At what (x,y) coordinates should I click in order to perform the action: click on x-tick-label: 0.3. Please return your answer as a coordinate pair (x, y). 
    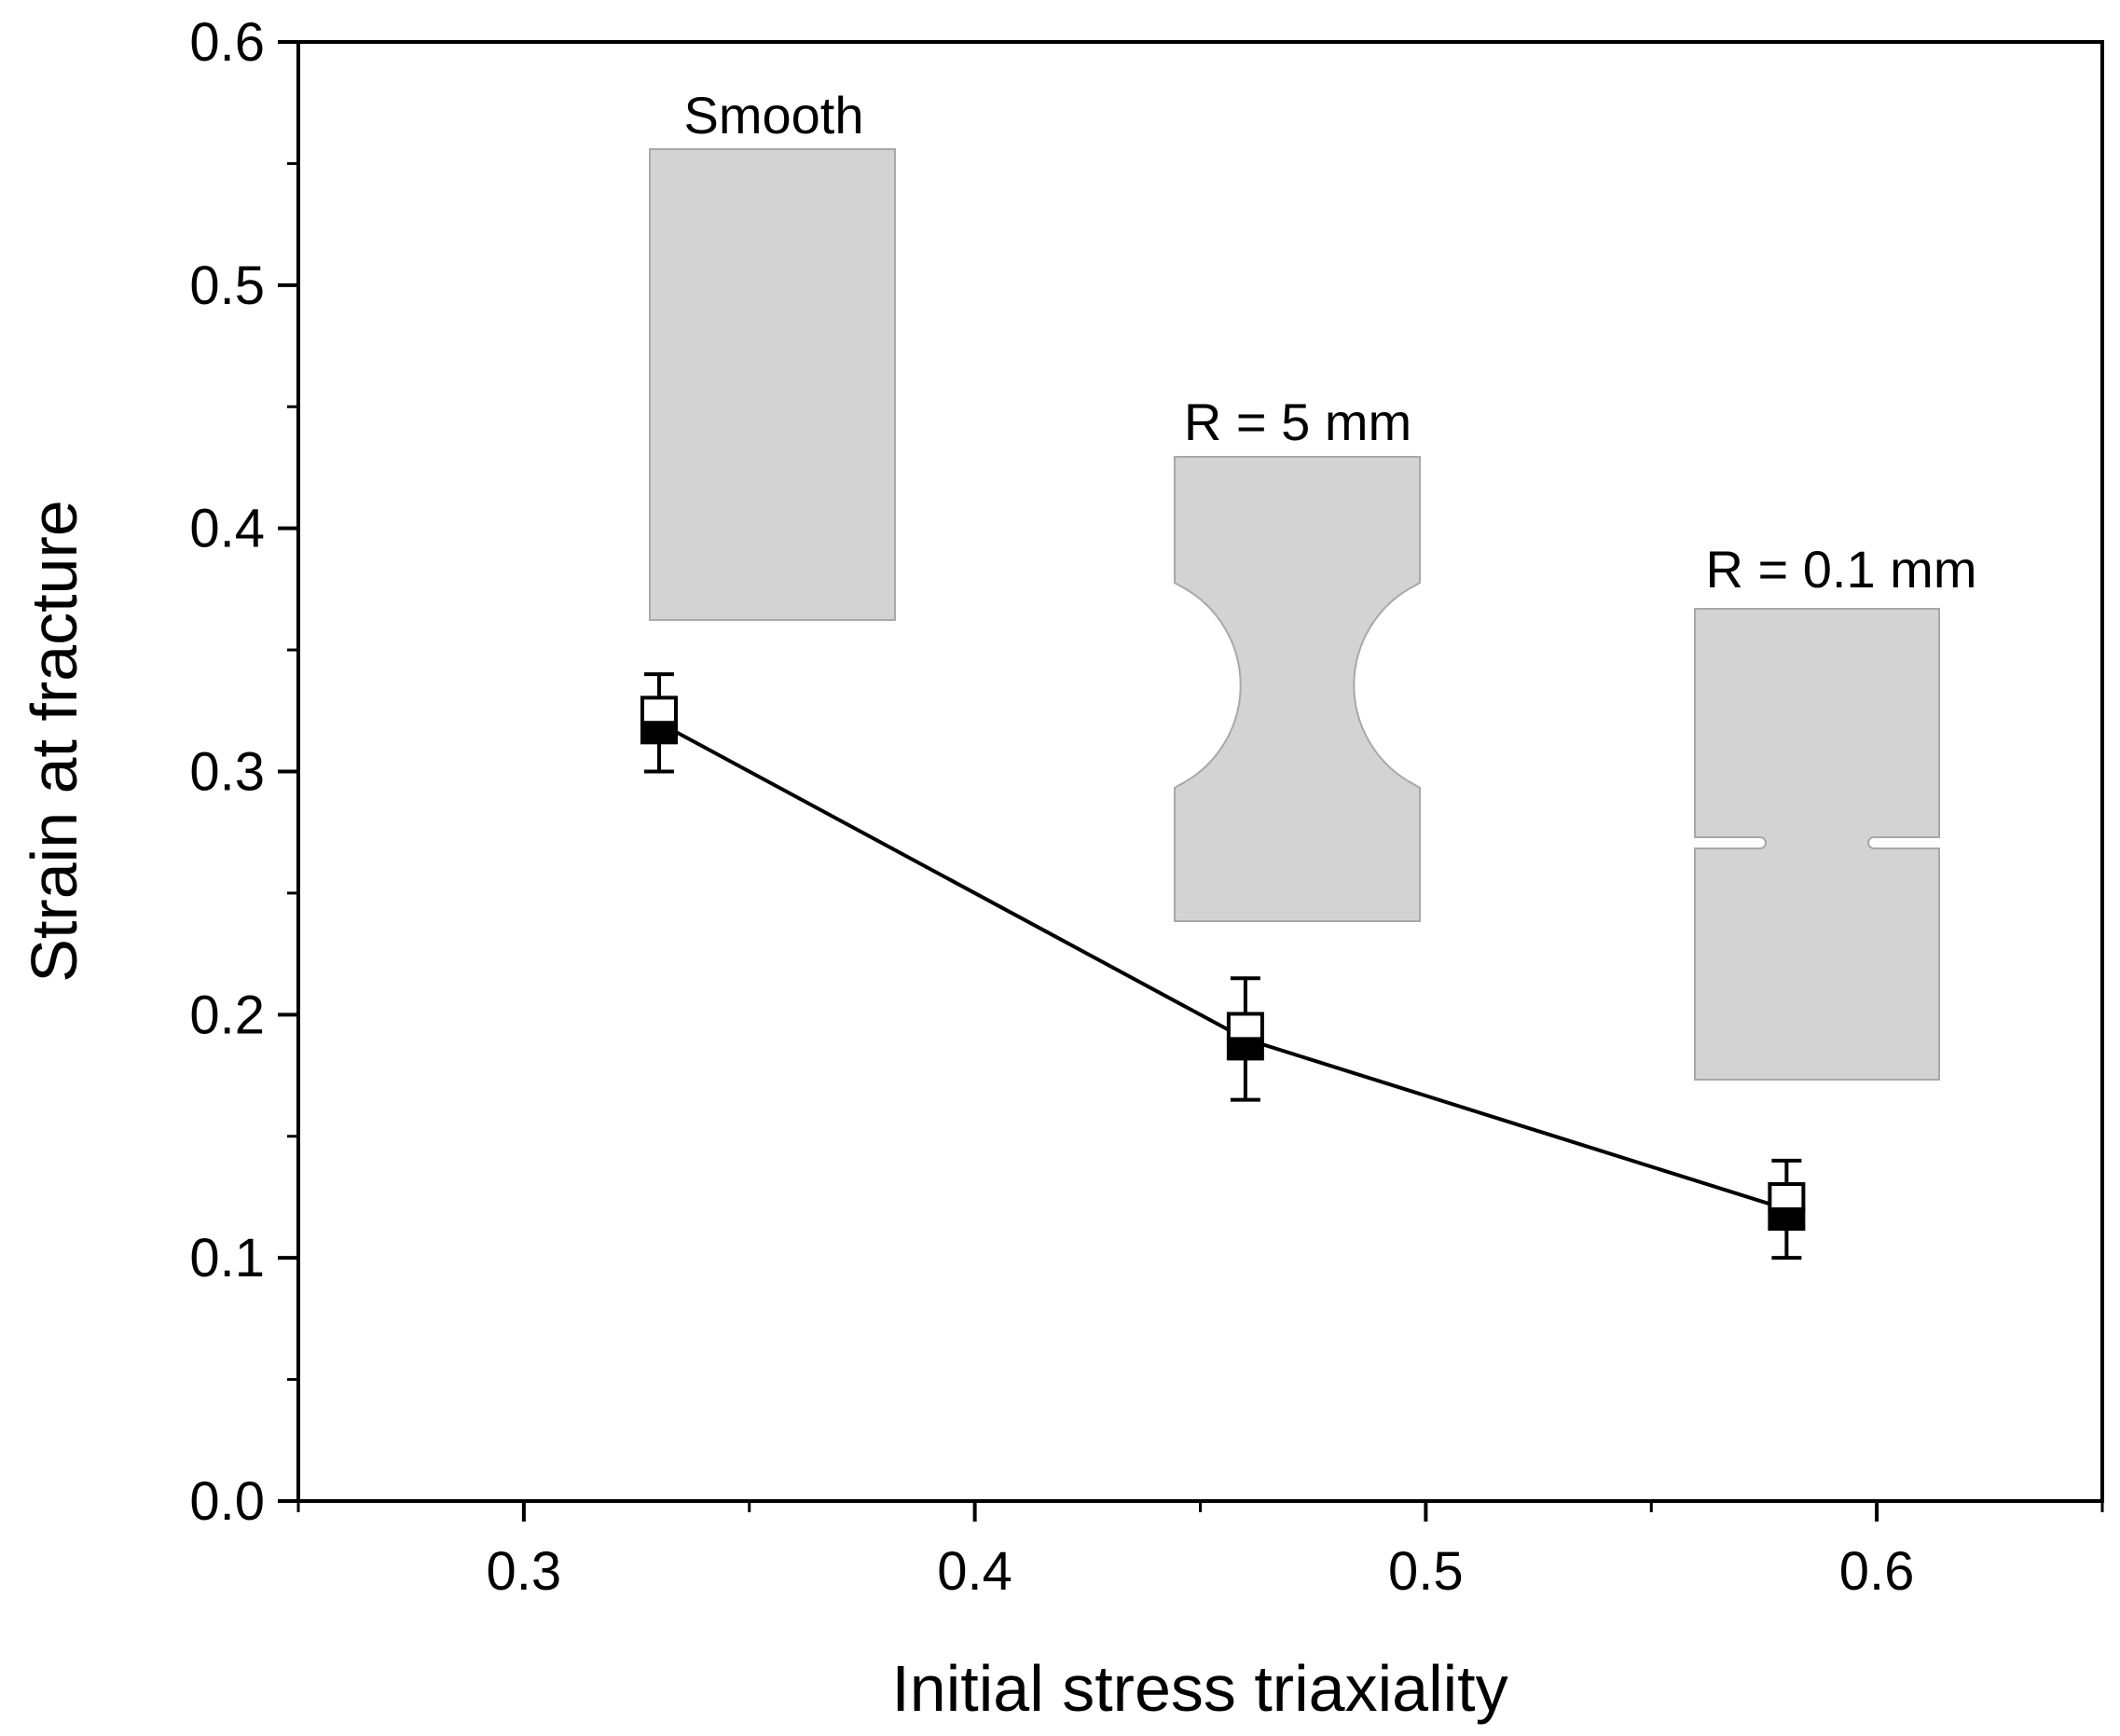
    Looking at the image, I should click on (524, 1571).